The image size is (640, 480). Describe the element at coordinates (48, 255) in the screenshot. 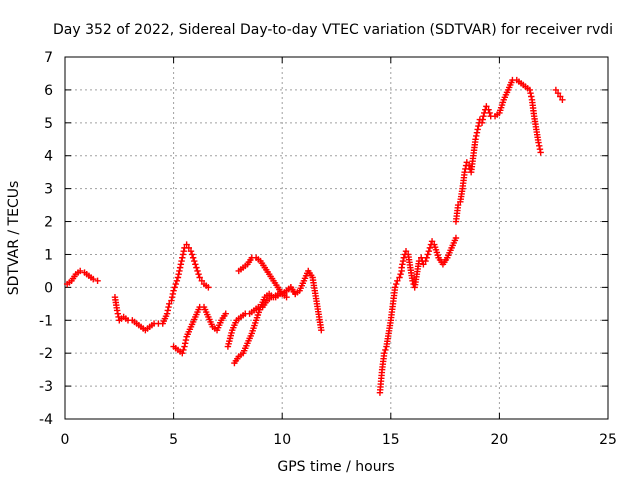

I see `y-tick-label: 1` at that location.